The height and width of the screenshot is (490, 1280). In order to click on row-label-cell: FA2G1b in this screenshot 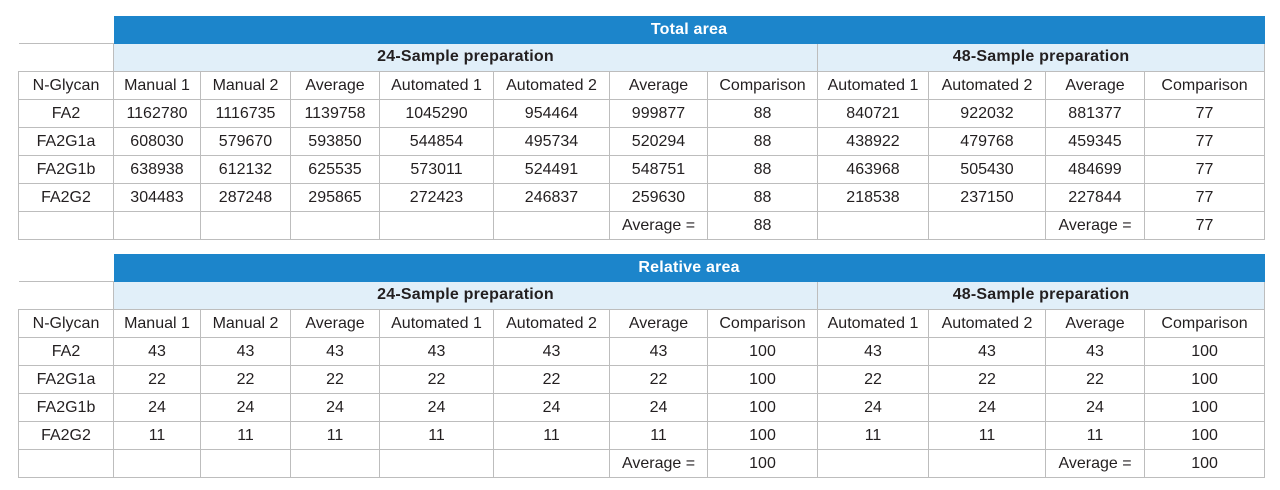, I will do `click(66, 407)`.